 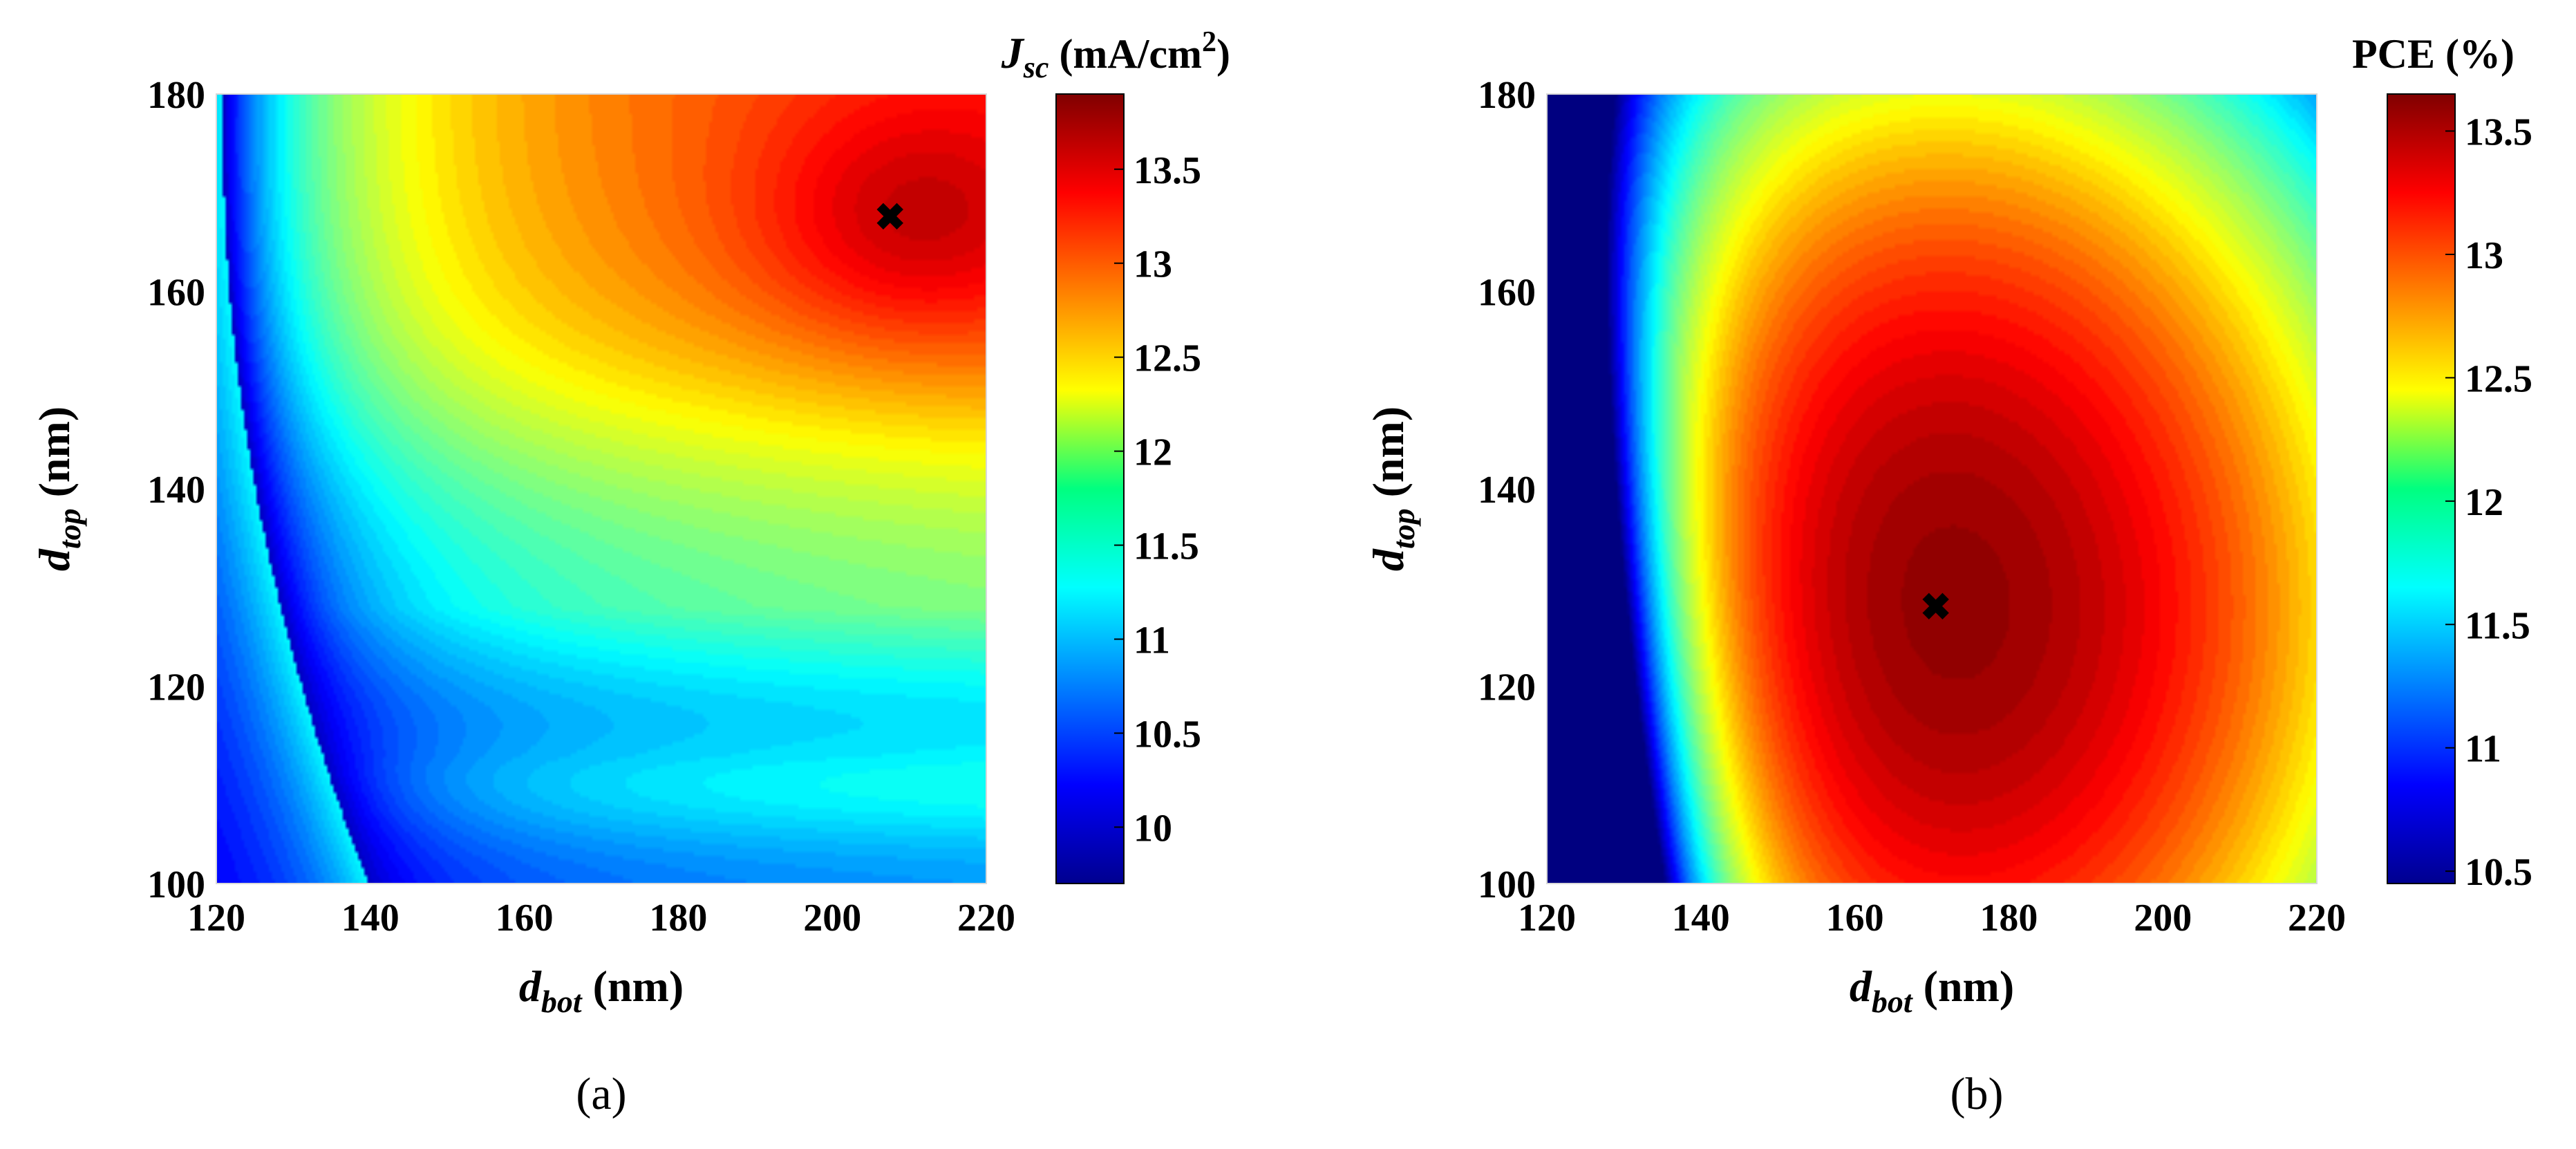 What do you see at coordinates (1090, 488) in the screenshot?
I see `colorbar-a` at bounding box center [1090, 488].